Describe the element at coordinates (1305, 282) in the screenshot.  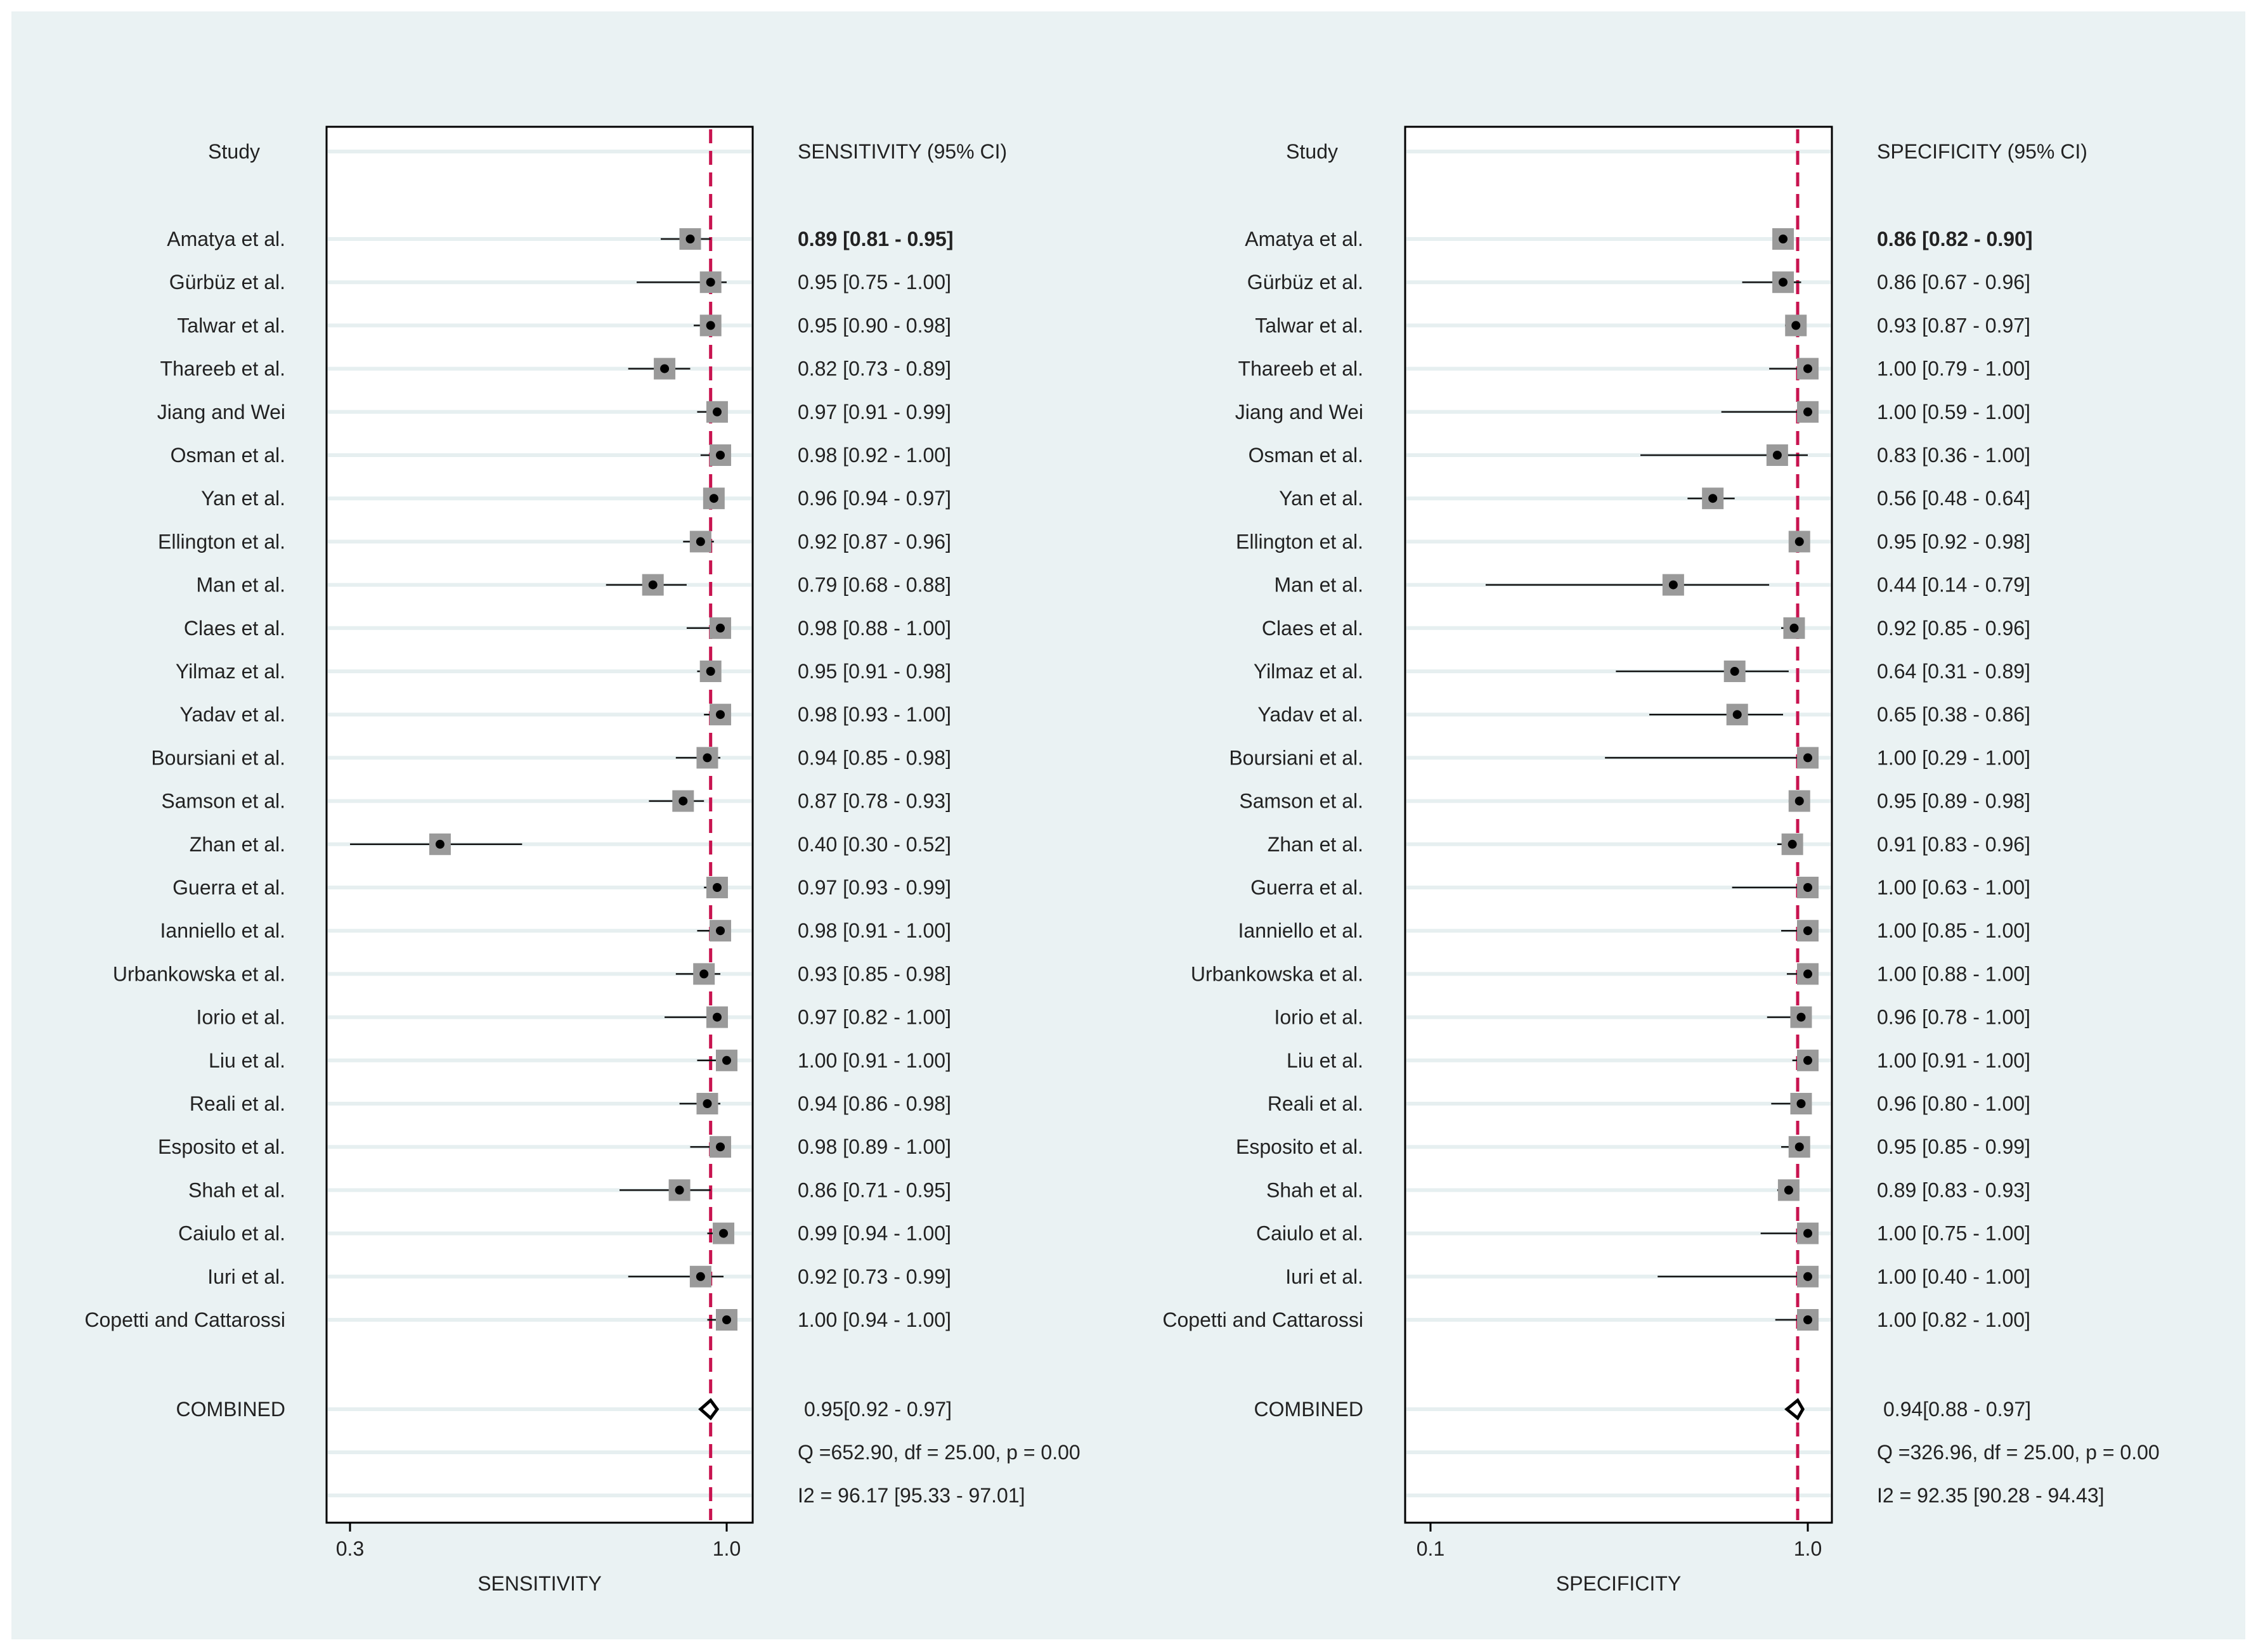
I see `study-name: Gürbüz et al.` at that location.